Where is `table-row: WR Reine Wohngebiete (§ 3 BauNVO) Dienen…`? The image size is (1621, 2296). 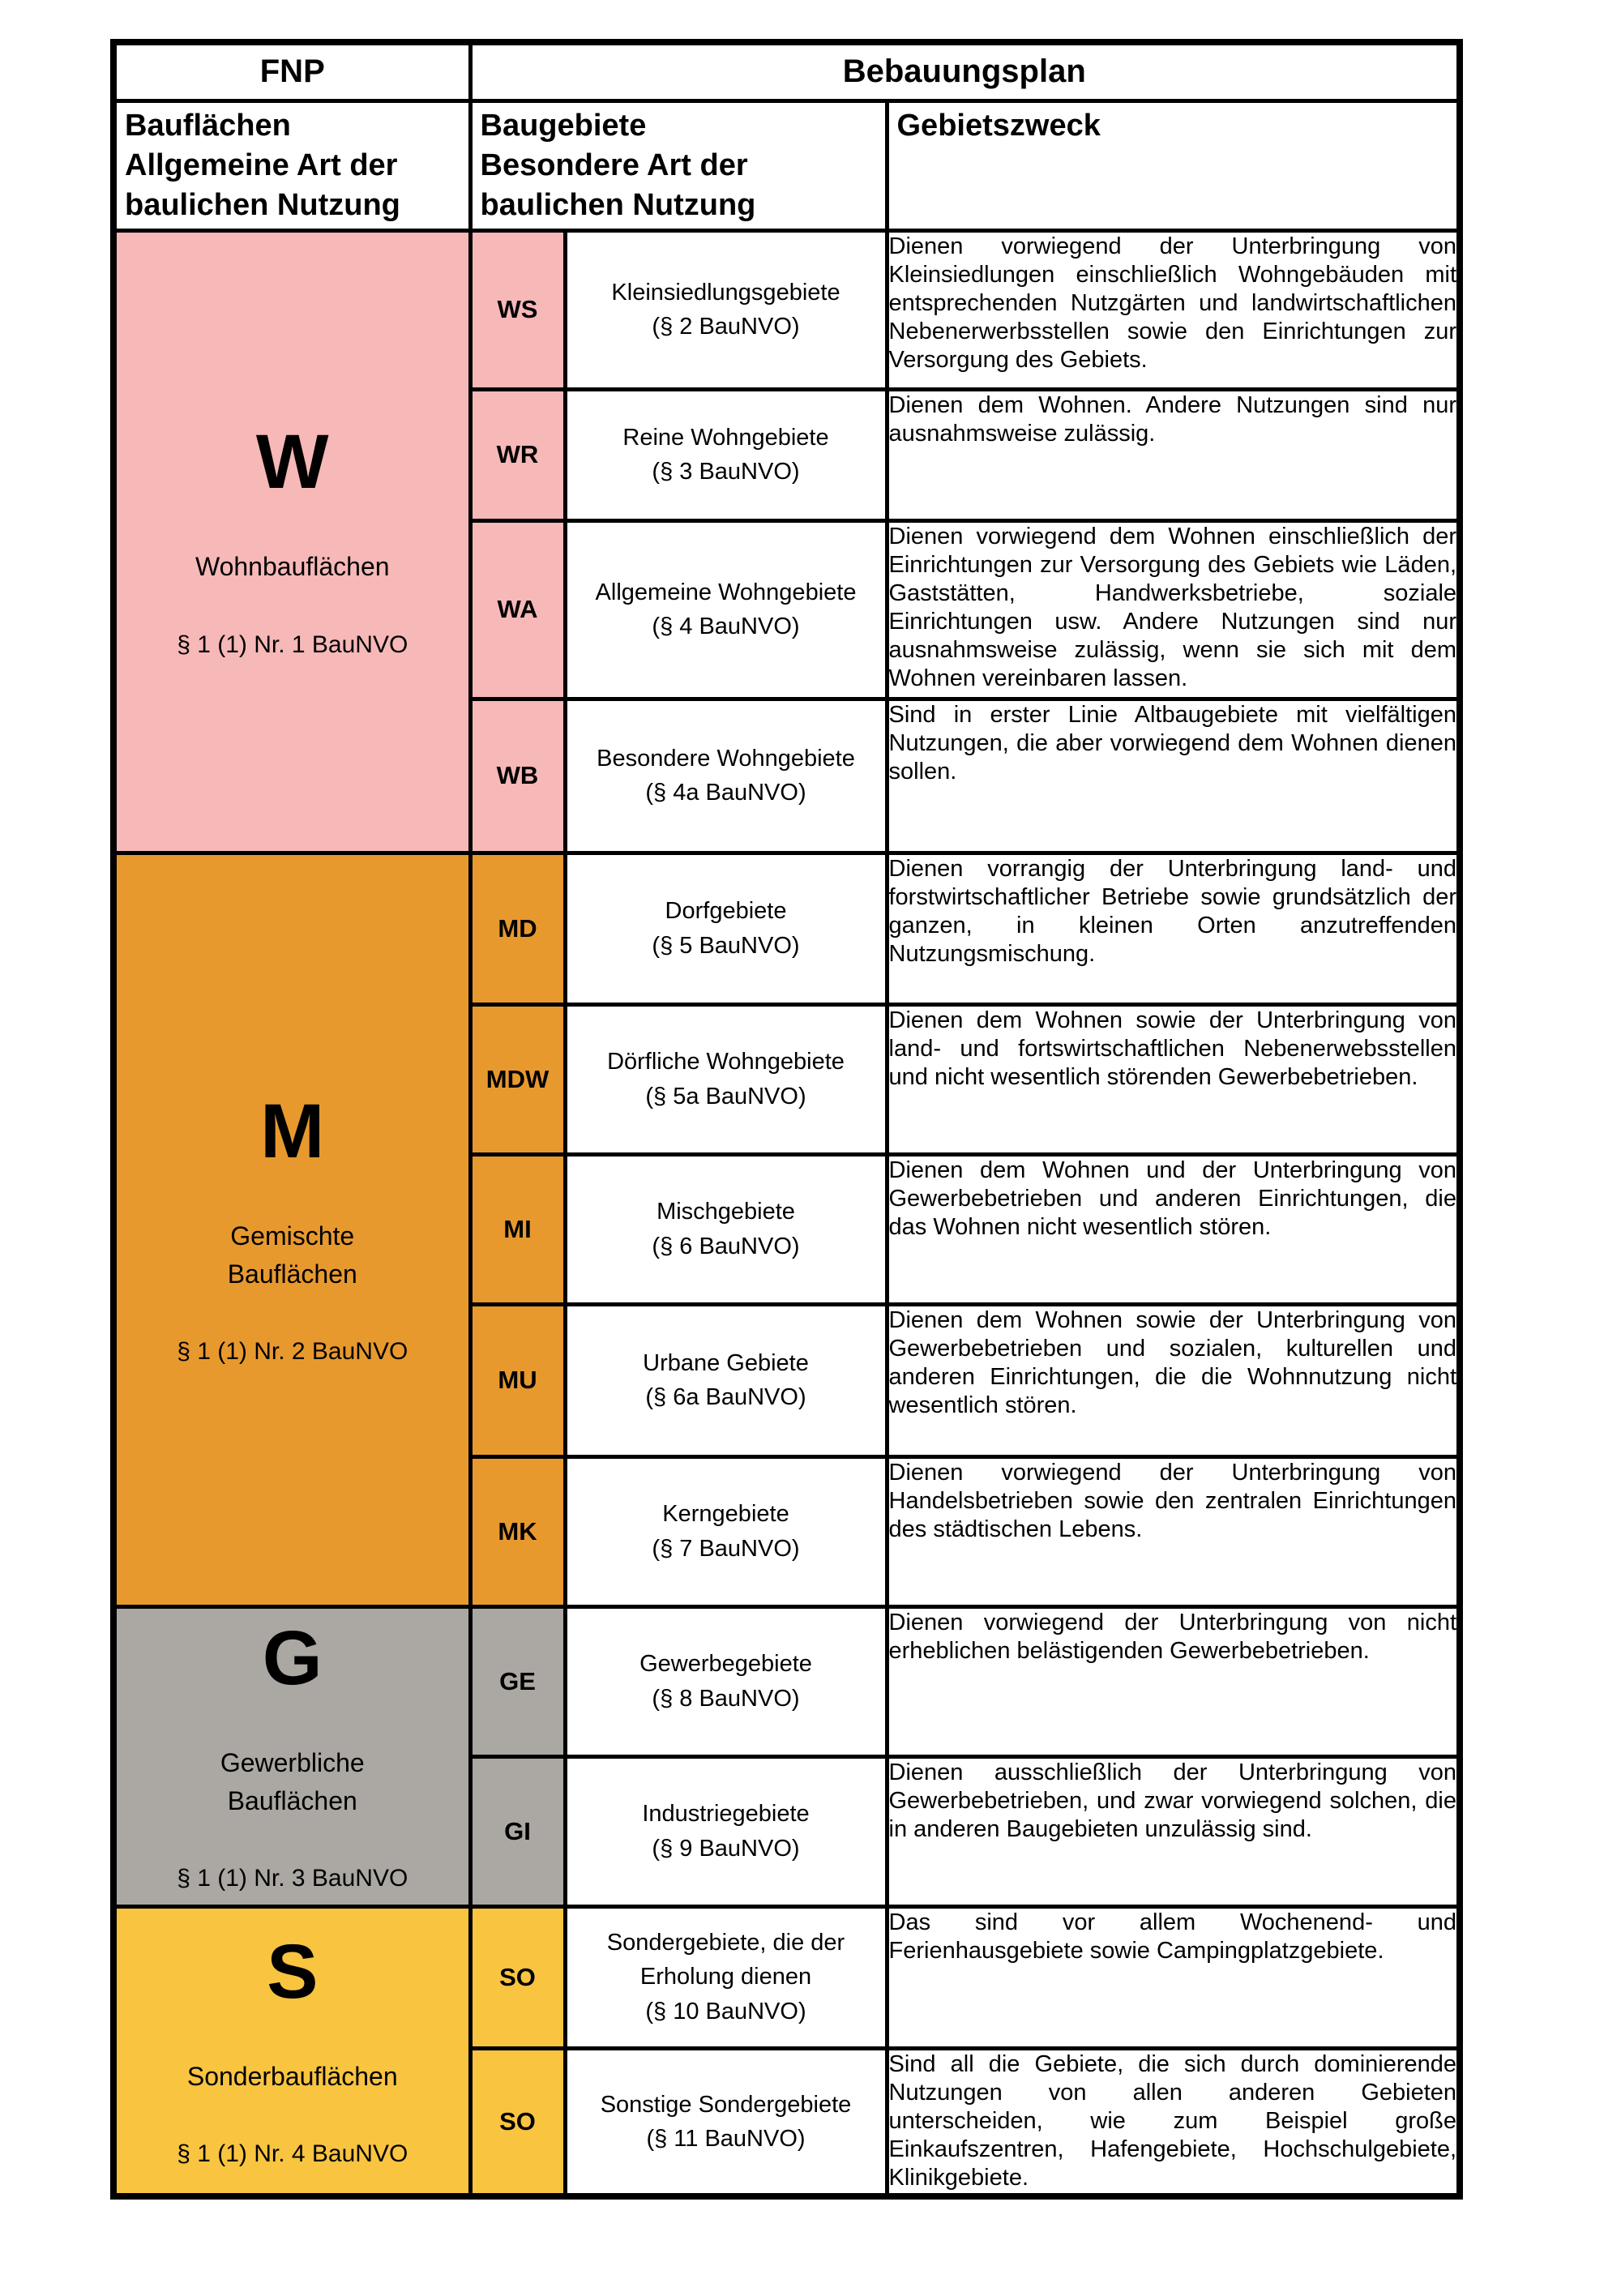 table-row: WR Reine Wohngebiete (§ 3 BauNVO) Dienen… is located at coordinates (787, 455).